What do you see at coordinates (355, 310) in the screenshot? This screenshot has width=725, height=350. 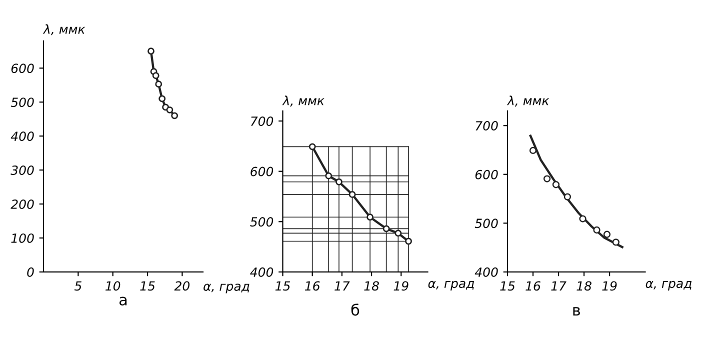 I see `text: б` at bounding box center [355, 310].